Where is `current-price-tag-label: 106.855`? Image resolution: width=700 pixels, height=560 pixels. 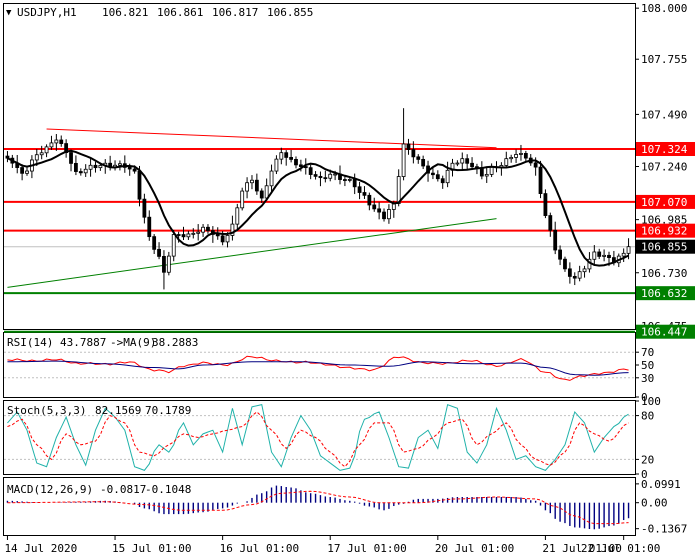
current-price-tag-label: 106.855 is located at coordinates (664, 247).